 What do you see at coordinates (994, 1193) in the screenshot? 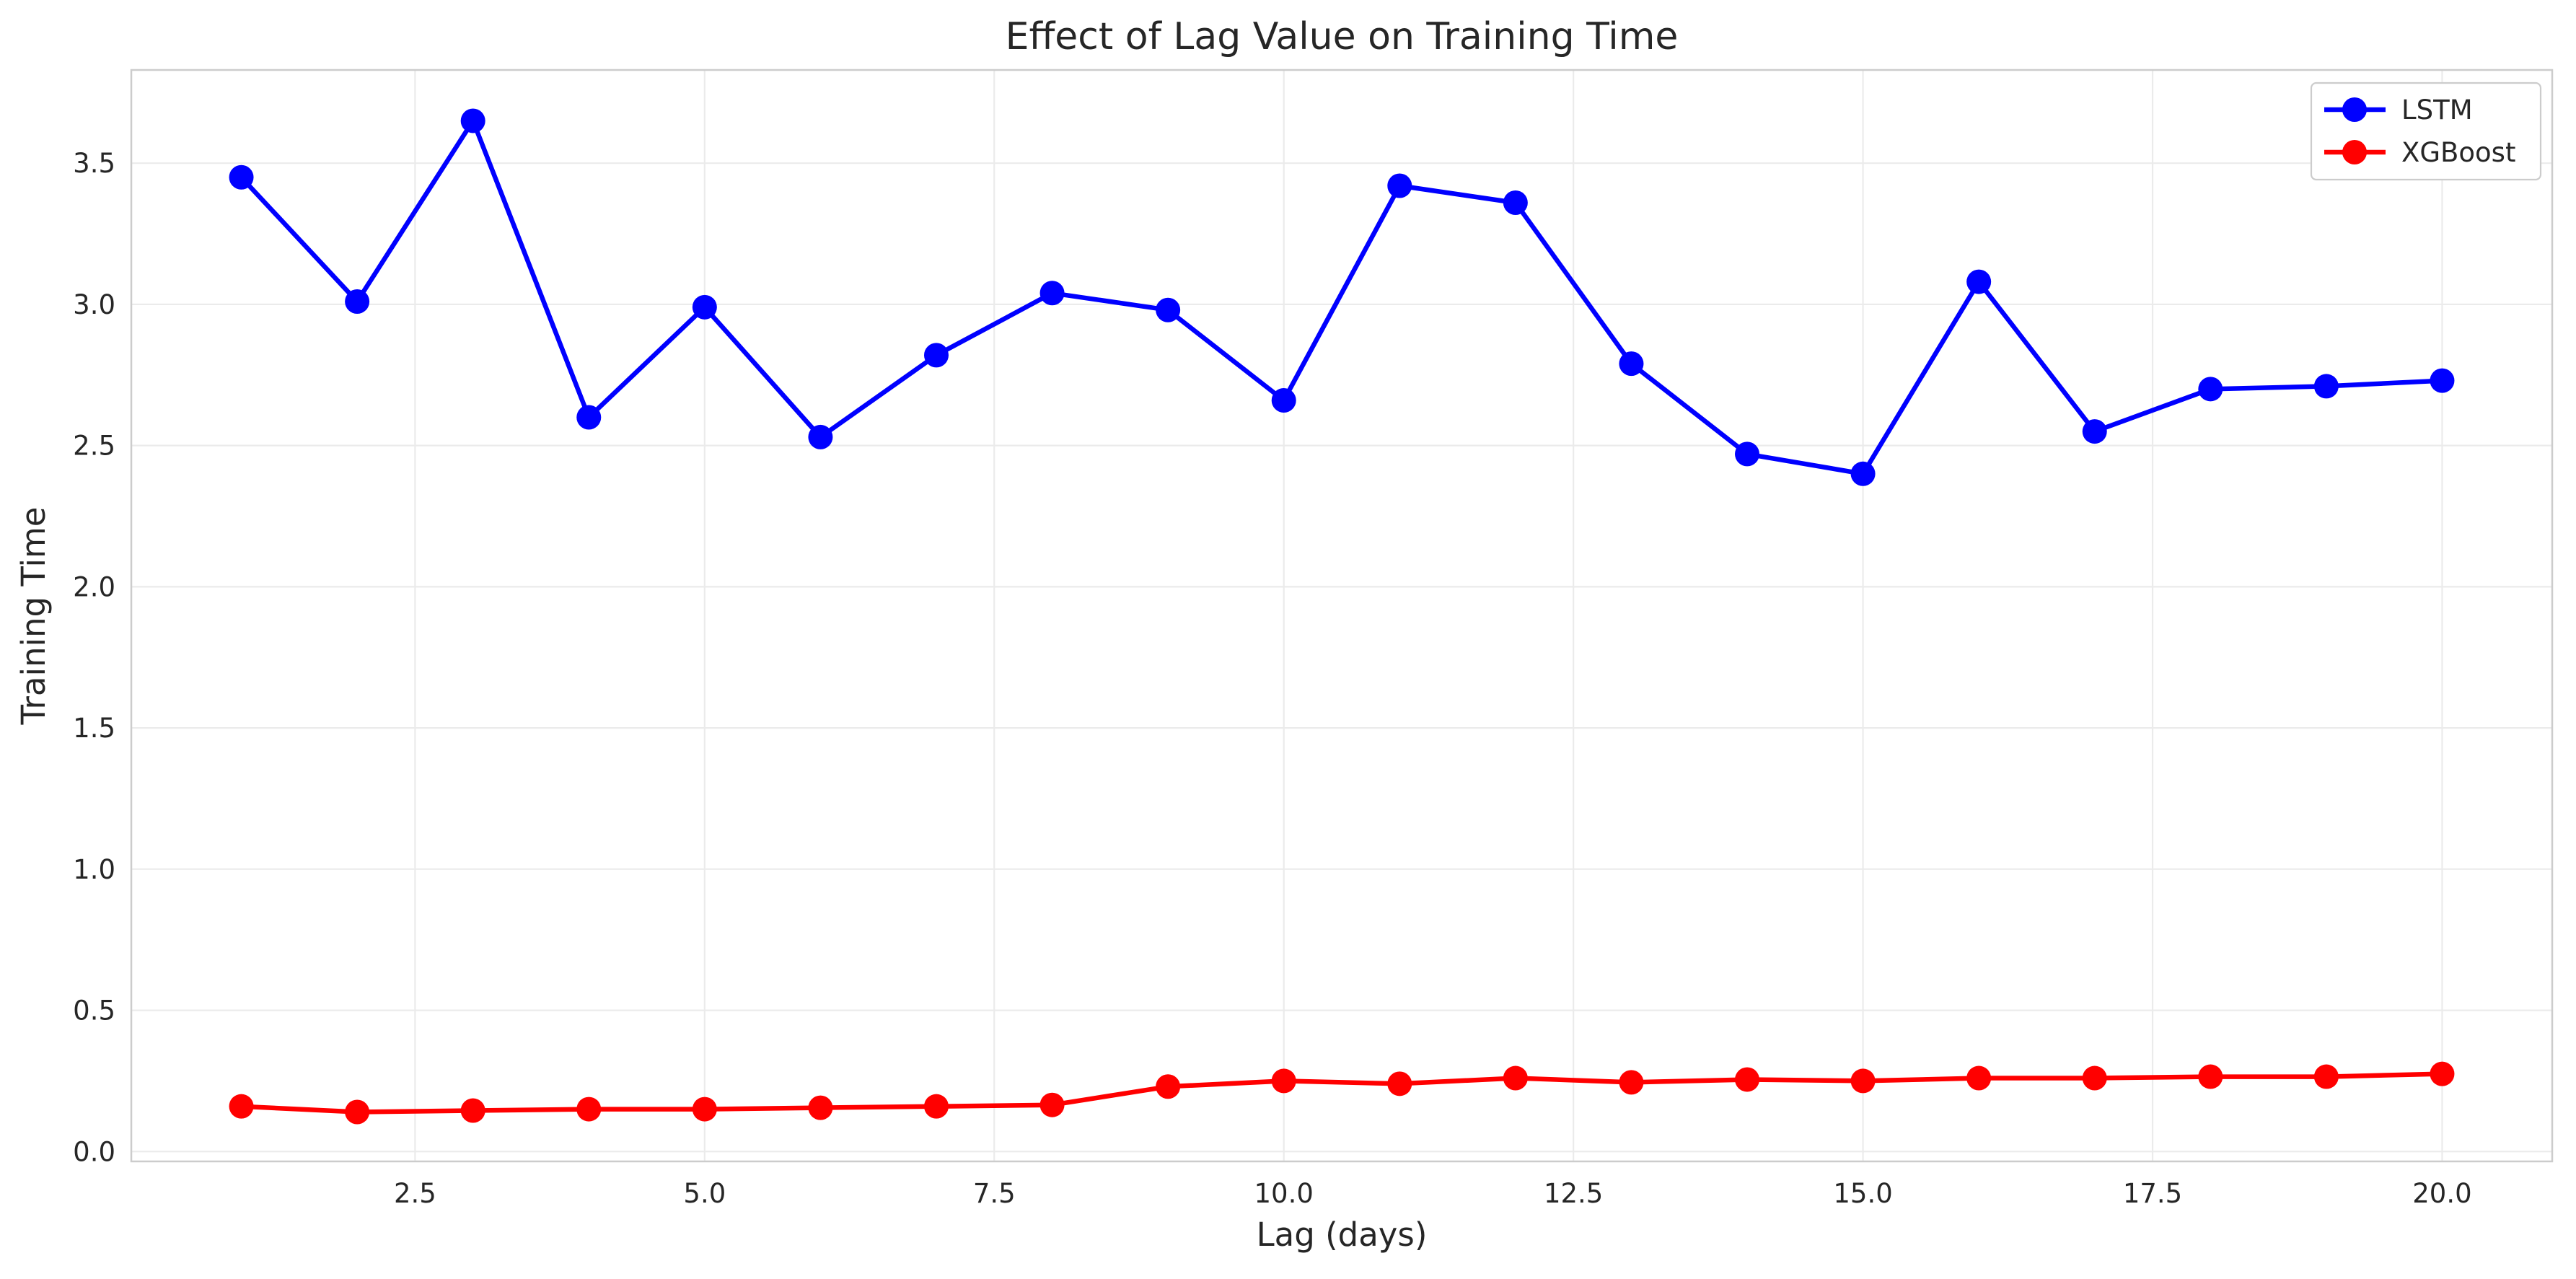
I see `x-tick-label: 7.5` at bounding box center [994, 1193].